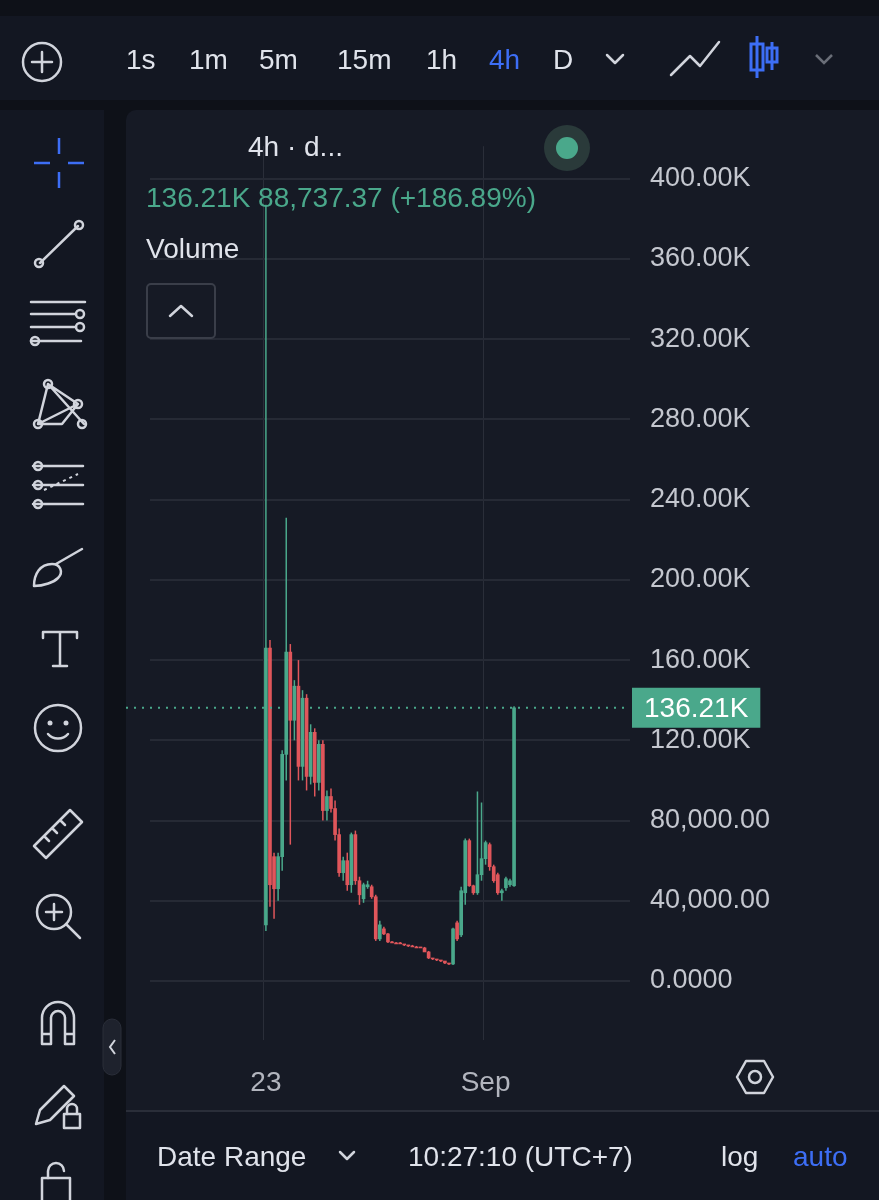  I want to click on y-tick-label: 40,000.00, so click(710, 899).